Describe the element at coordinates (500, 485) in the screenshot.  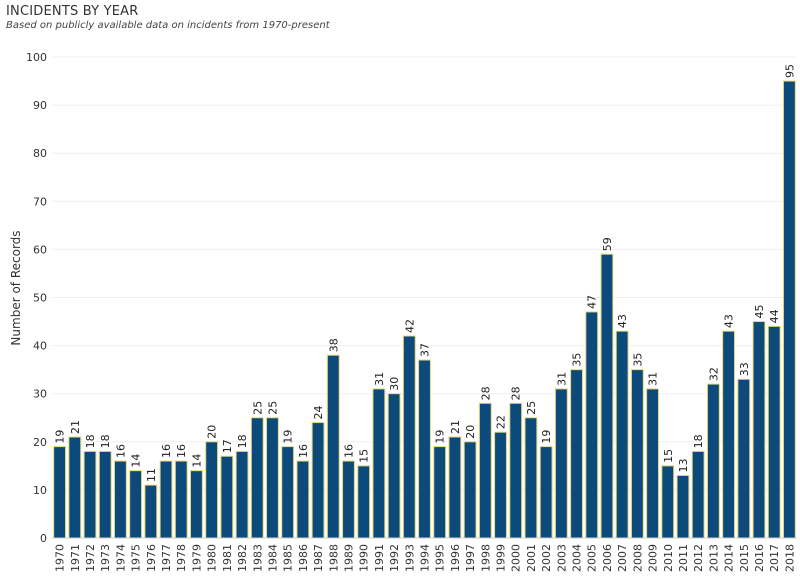
I see `bar-1999` at that location.